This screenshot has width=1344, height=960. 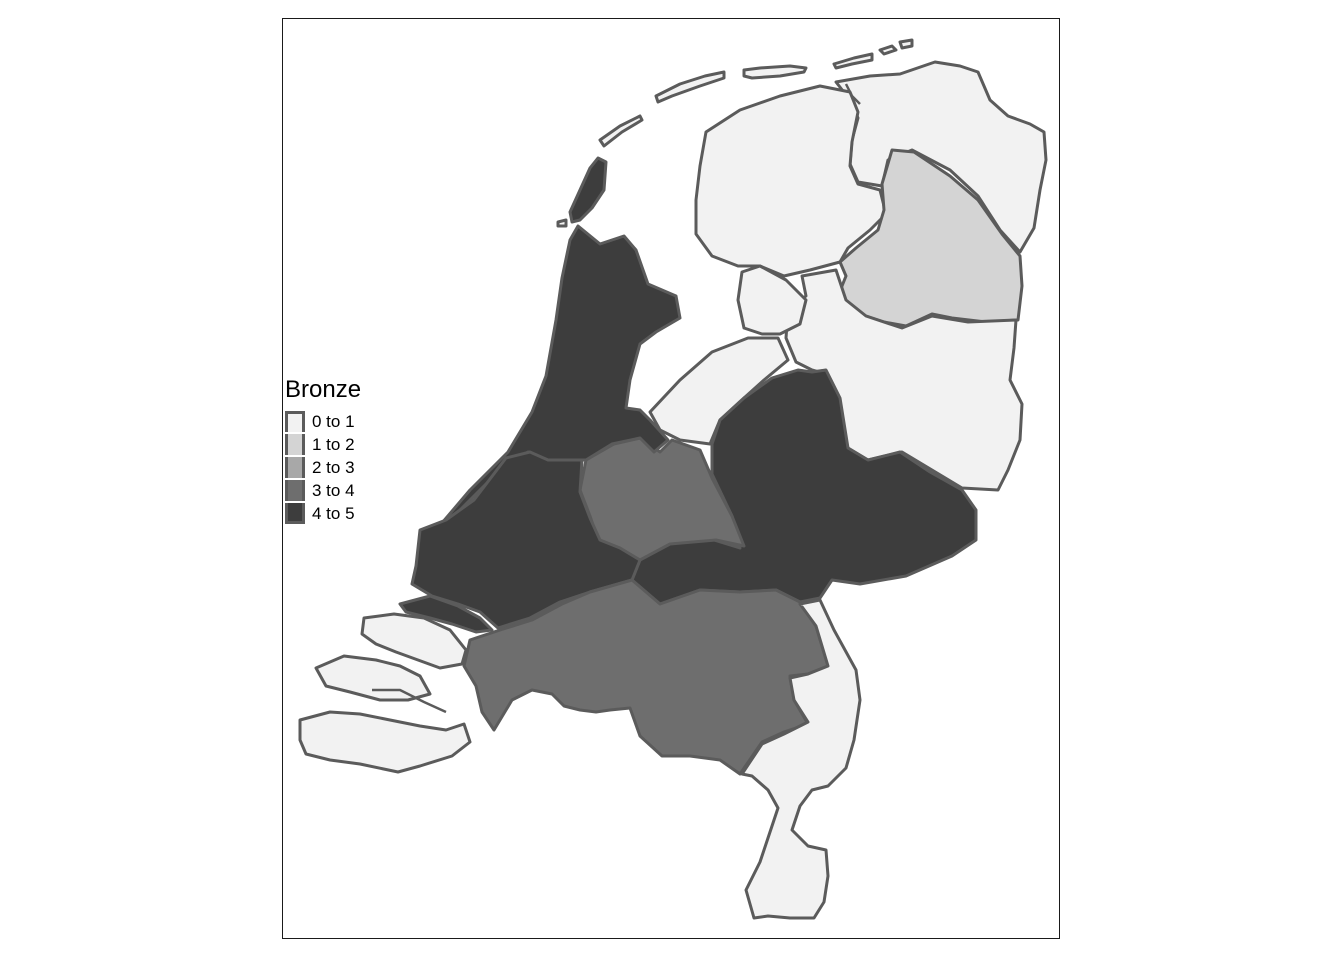 What do you see at coordinates (333, 513) in the screenshot?
I see `legend-label: 4 to 5` at bounding box center [333, 513].